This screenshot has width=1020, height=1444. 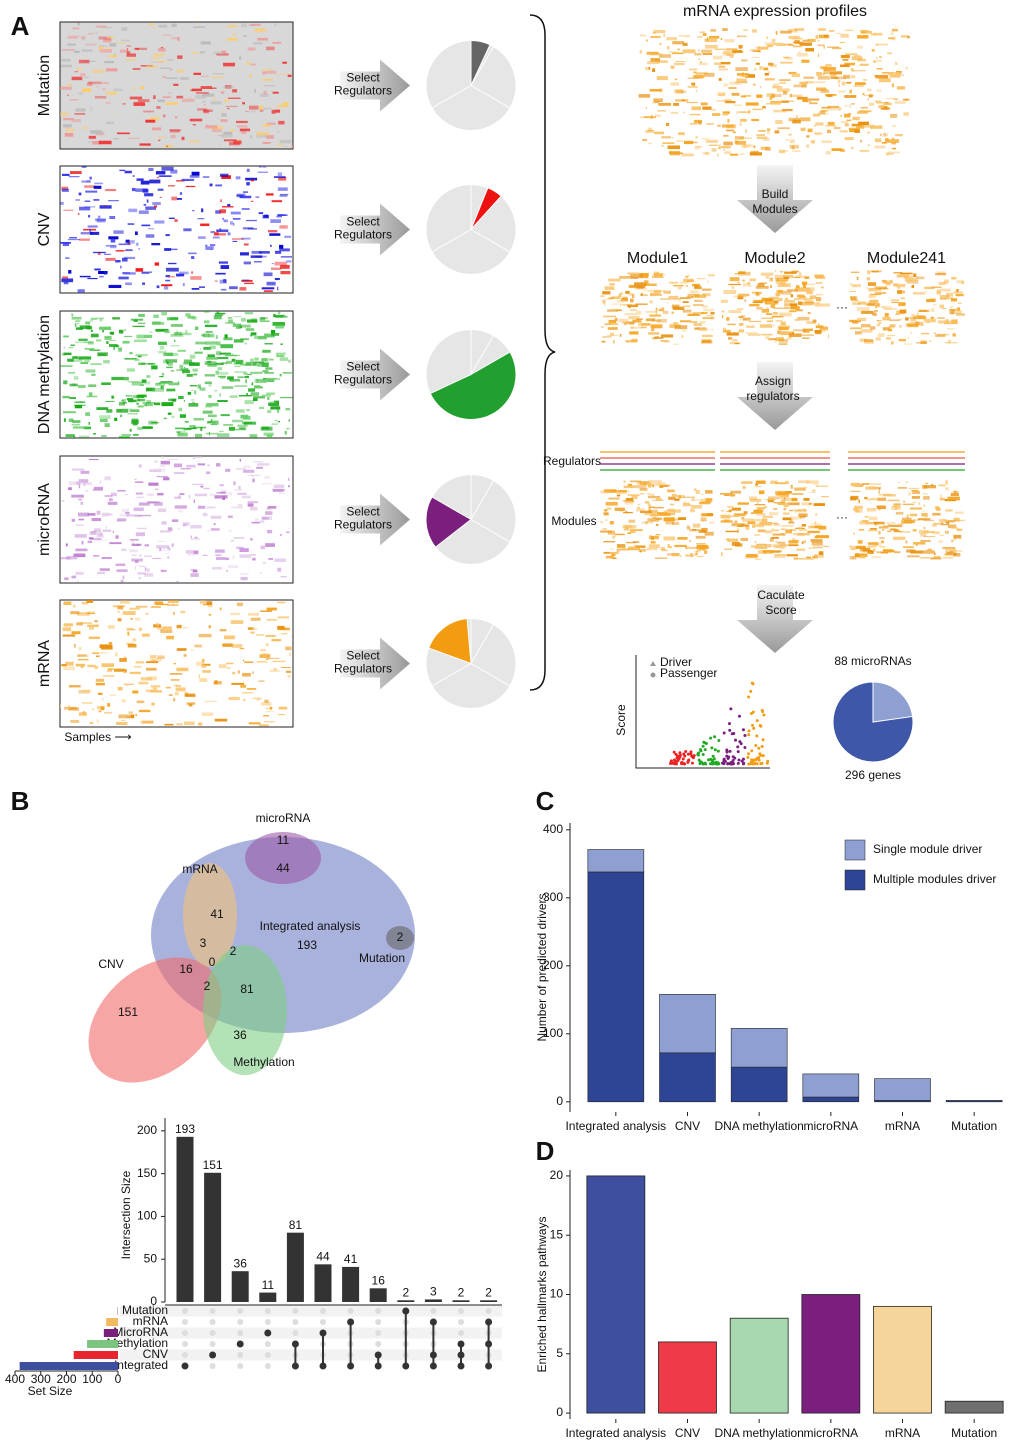 I want to click on omics-label: CNV, so click(x=44, y=229).